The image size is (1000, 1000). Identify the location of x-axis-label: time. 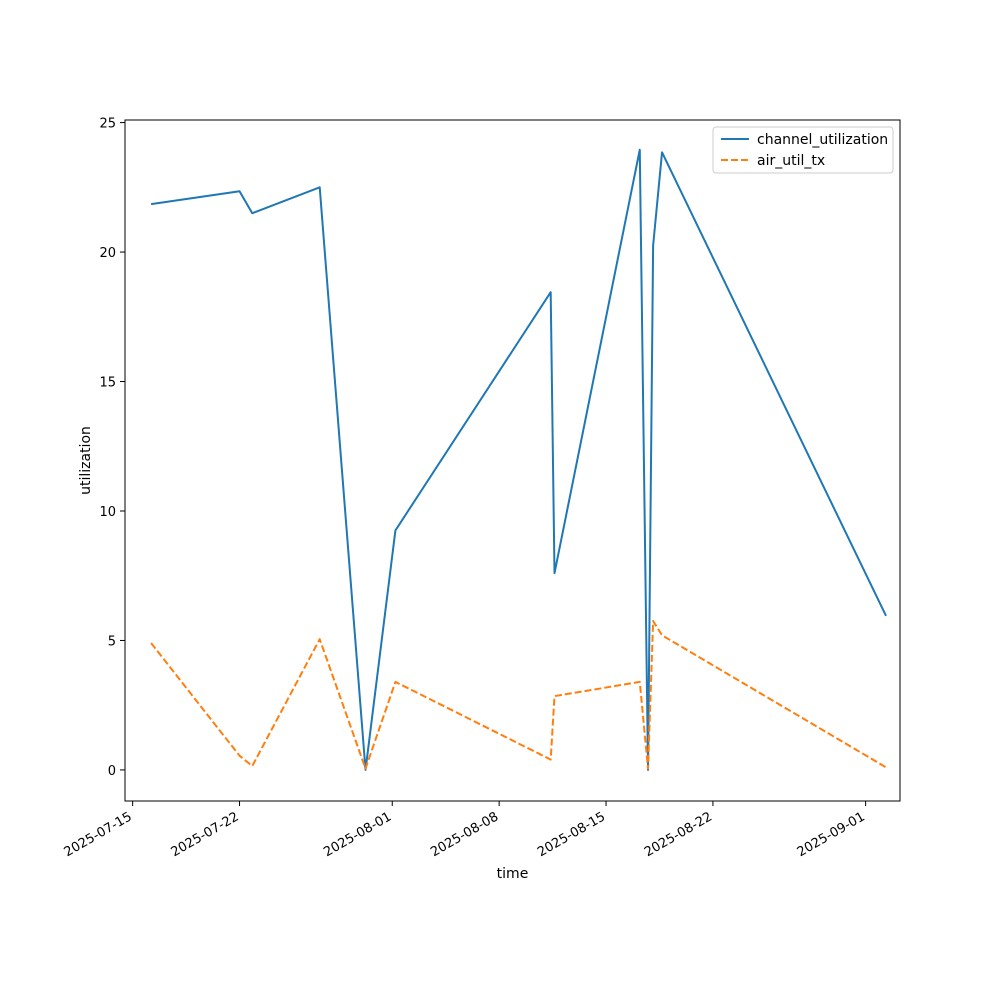
(513, 874).